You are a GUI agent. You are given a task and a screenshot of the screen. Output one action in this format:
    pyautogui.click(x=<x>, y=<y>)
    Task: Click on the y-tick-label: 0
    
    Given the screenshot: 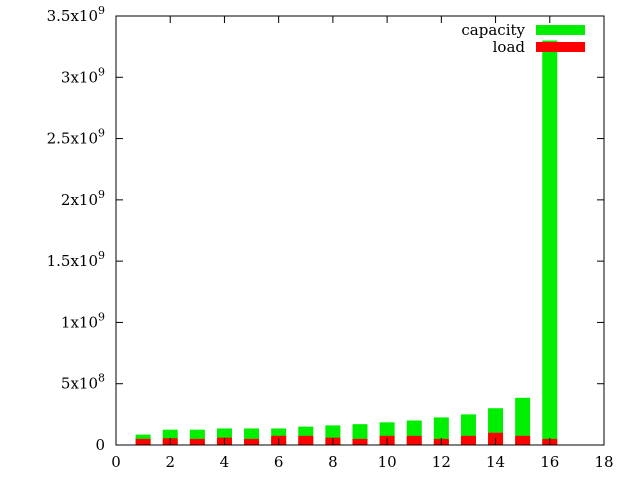 What is the action you would take?
    pyautogui.click(x=100, y=445)
    